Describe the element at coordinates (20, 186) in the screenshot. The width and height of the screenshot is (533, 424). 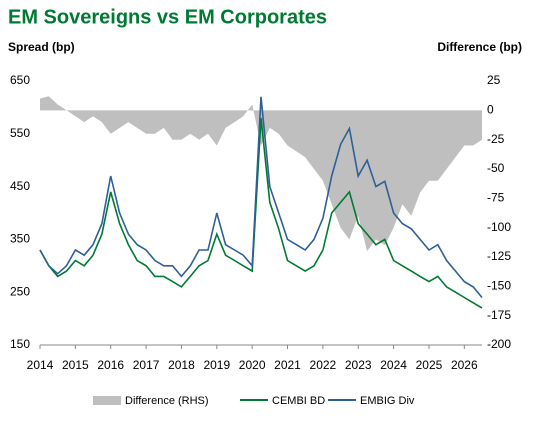
I see `y-tick-label: 450` at that location.